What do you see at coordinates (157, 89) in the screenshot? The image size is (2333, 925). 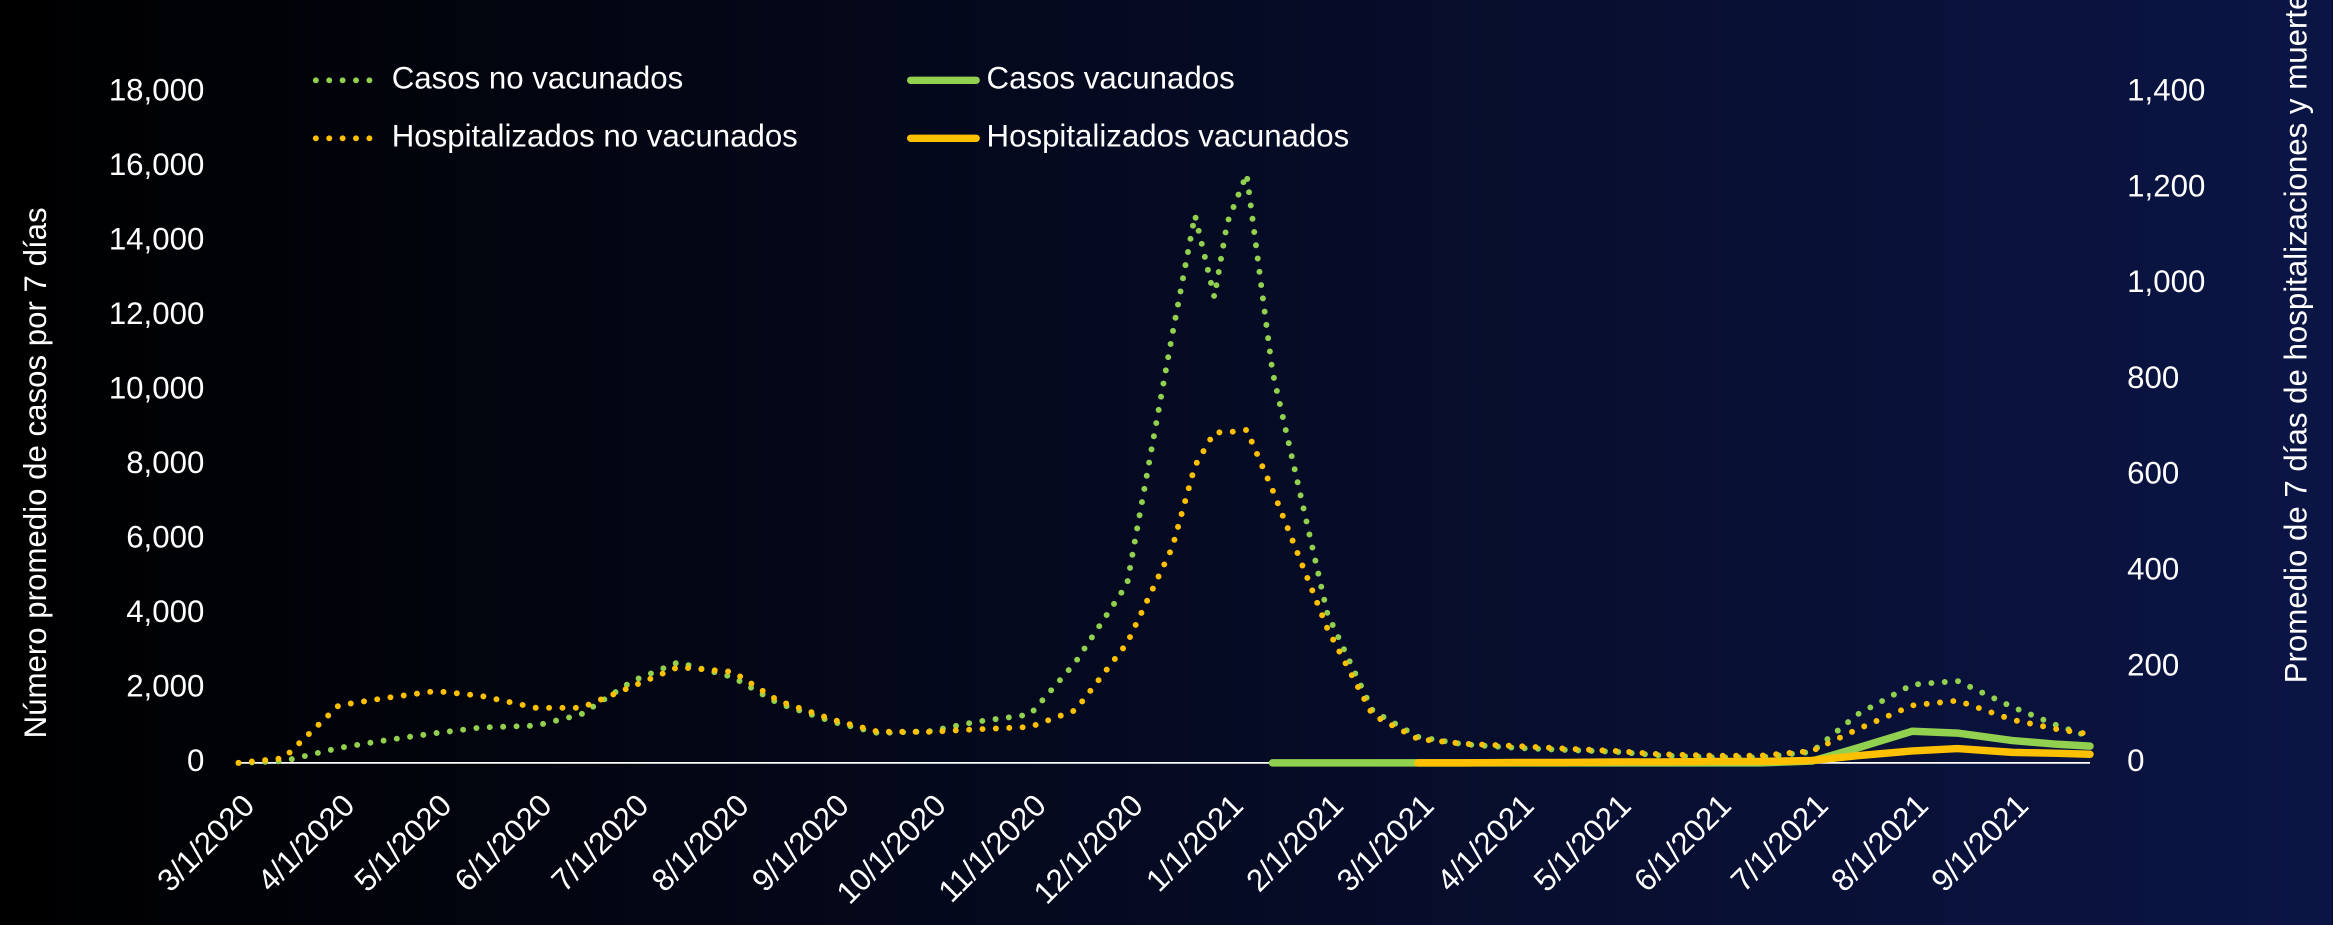 I see `y-tick-label: 18,000` at bounding box center [157, 89].